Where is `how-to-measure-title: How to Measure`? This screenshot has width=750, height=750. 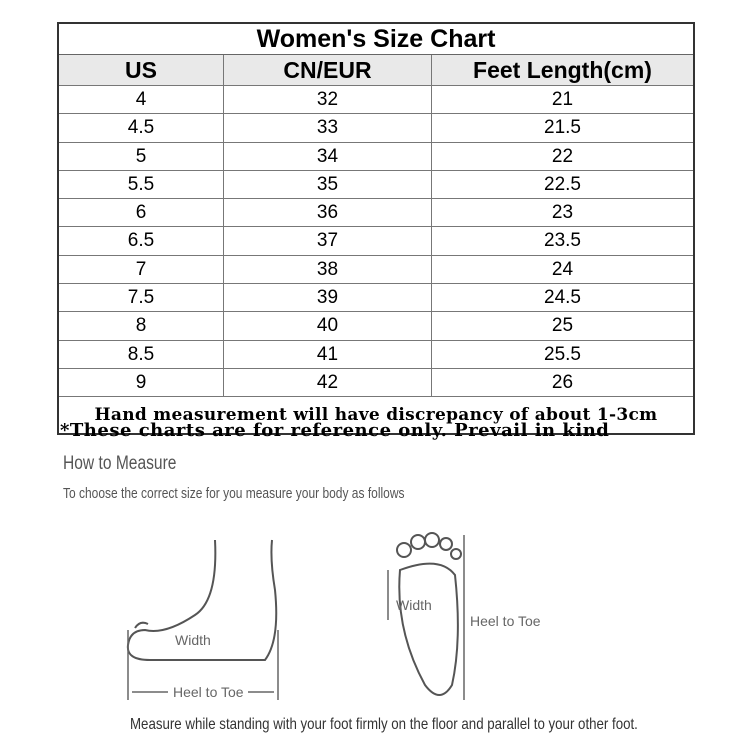 how-to-measure-title: How to Measure is located at coordinates (120, 463).